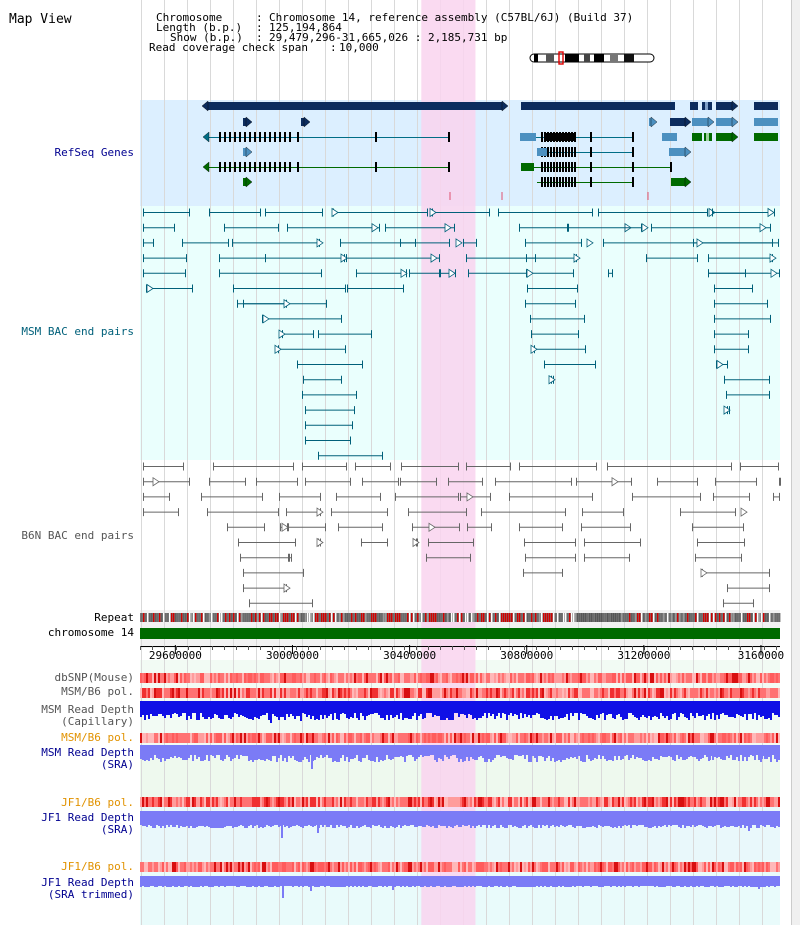  I want to click on chromosome-ideogram, so click(592, 58).